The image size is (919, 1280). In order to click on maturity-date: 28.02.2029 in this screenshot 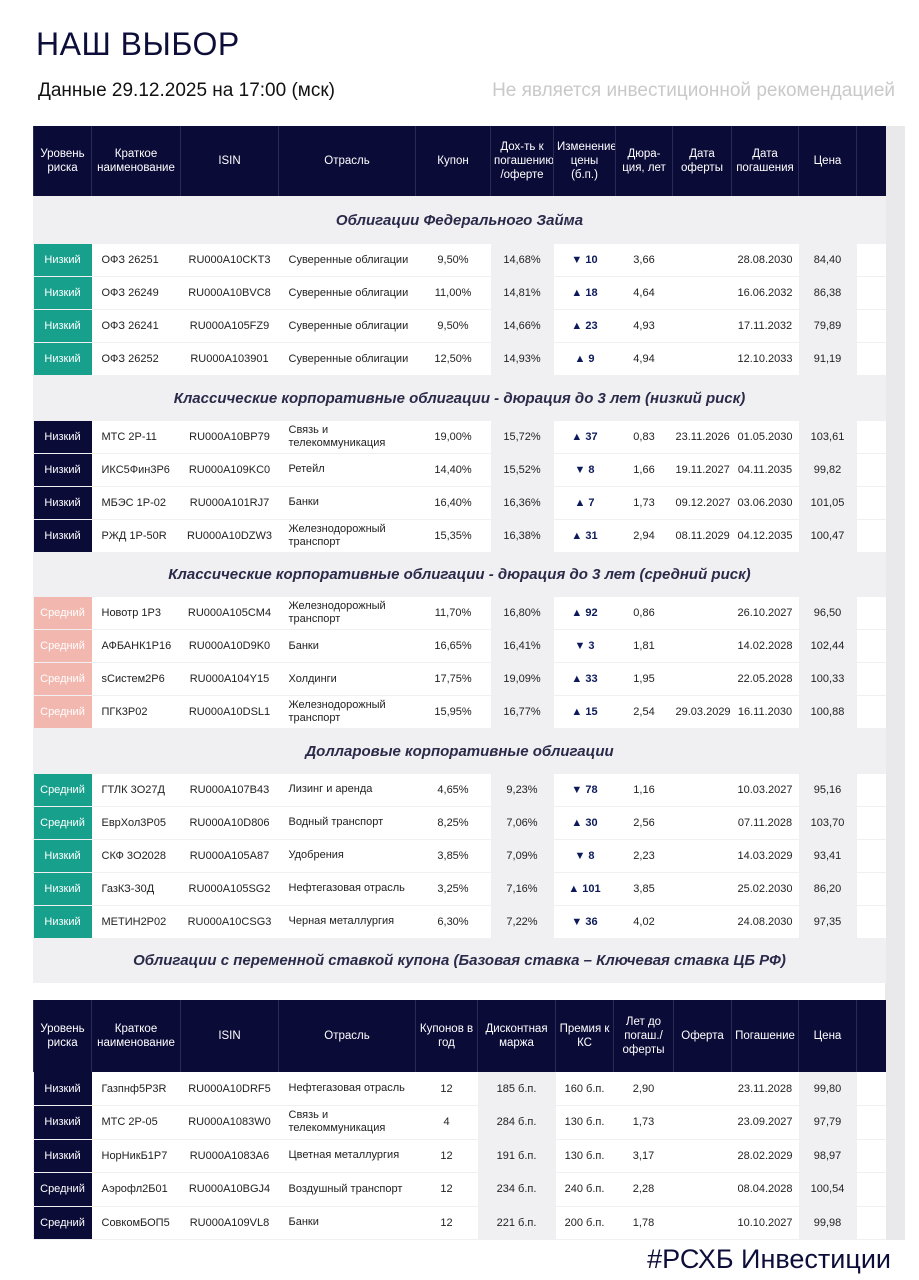, I will do `click(765, 1156)`.